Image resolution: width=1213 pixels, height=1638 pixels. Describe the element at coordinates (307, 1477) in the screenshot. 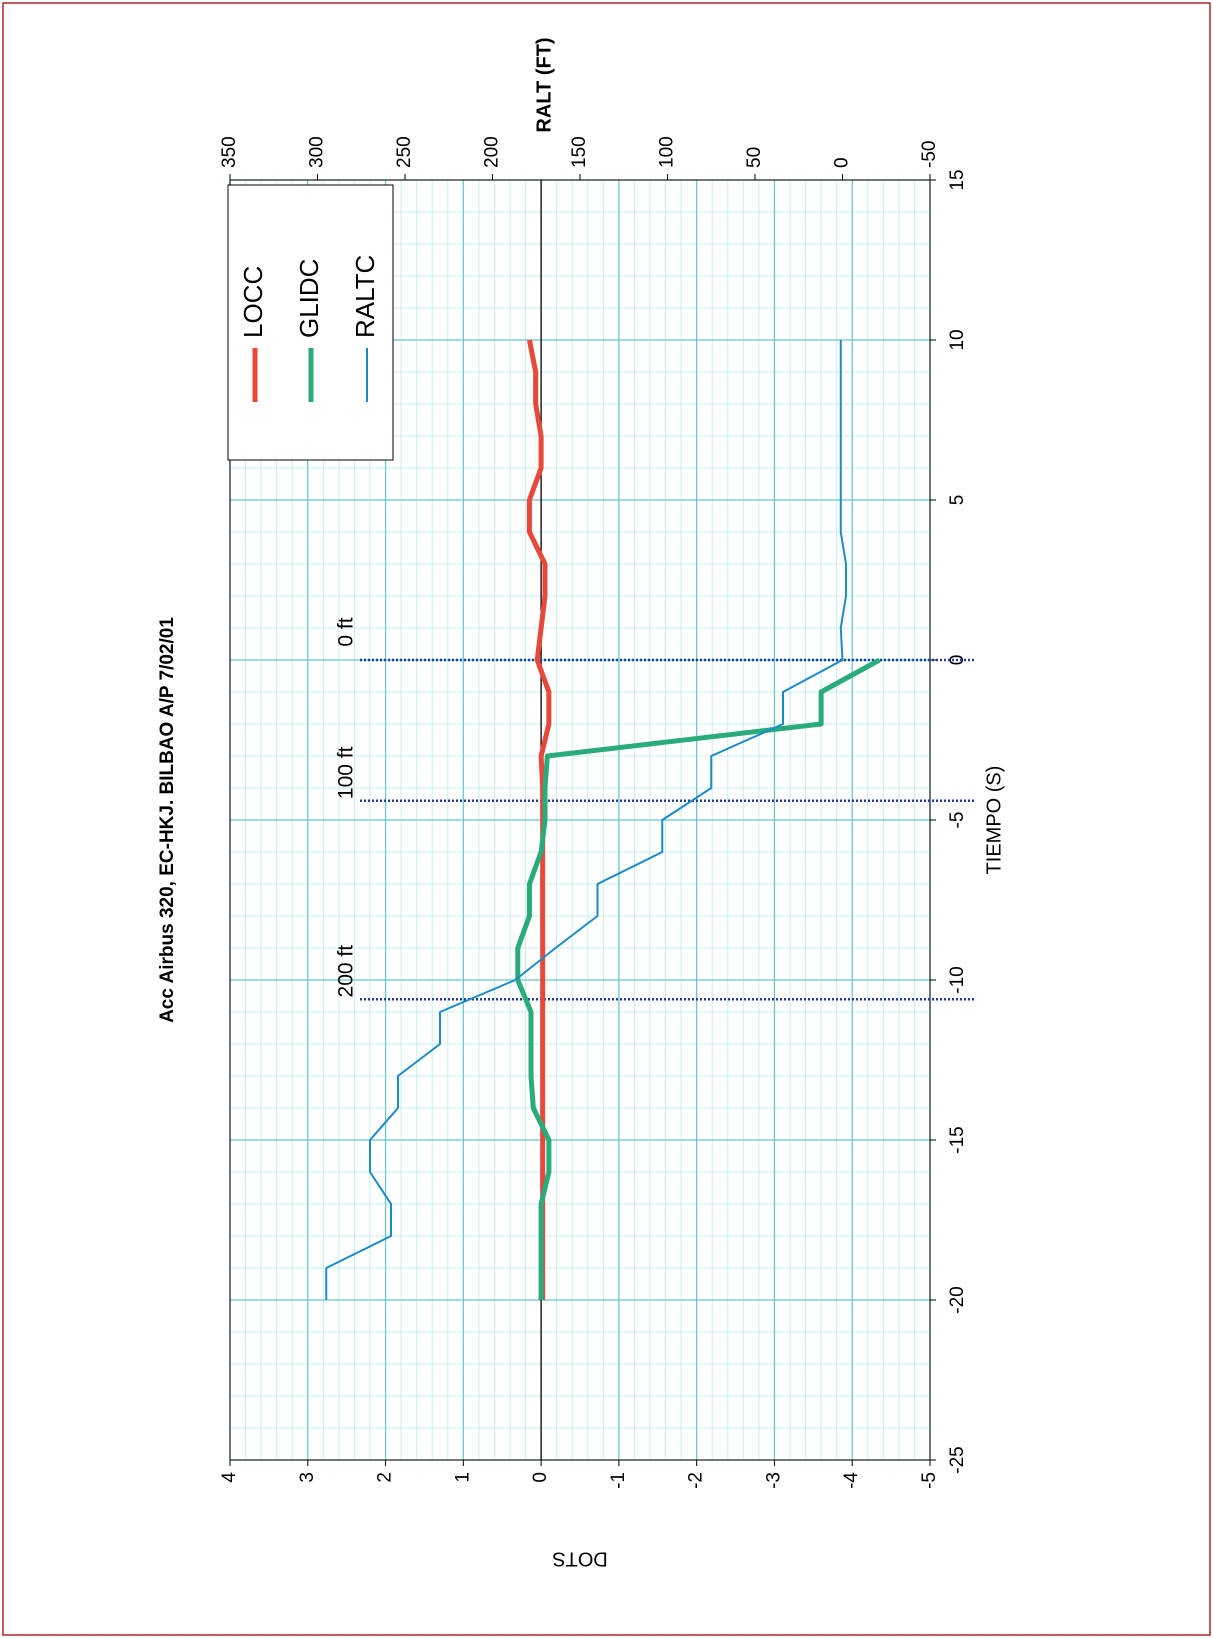

I see `y-tick-label: 3` at that location.